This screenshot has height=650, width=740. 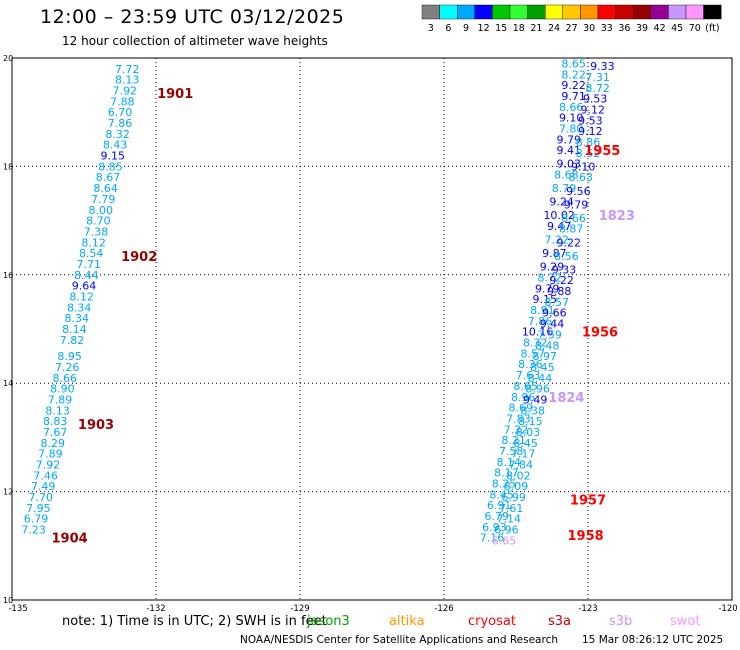 I want to click on wave-height-value: 8.86, so click(x=588, y=142).